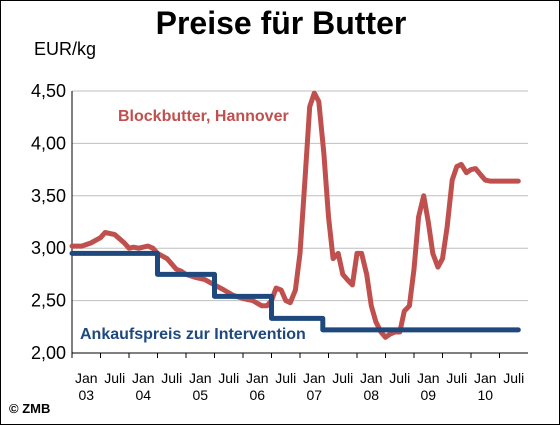 The height and width of the screenshot is (425, 560). I want to click on x-year-label: 07, so click(314, 395).